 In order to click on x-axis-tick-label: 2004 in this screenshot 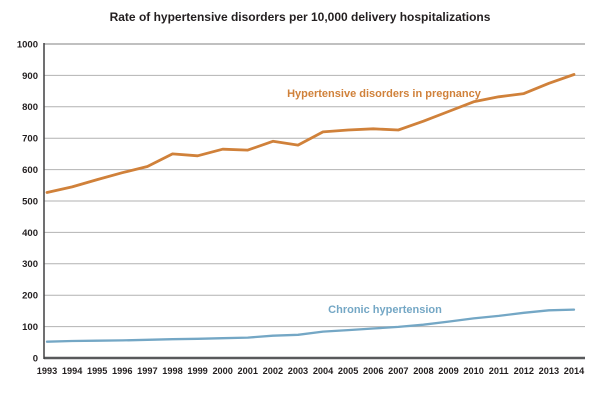, I will do `click(323, 371)`.